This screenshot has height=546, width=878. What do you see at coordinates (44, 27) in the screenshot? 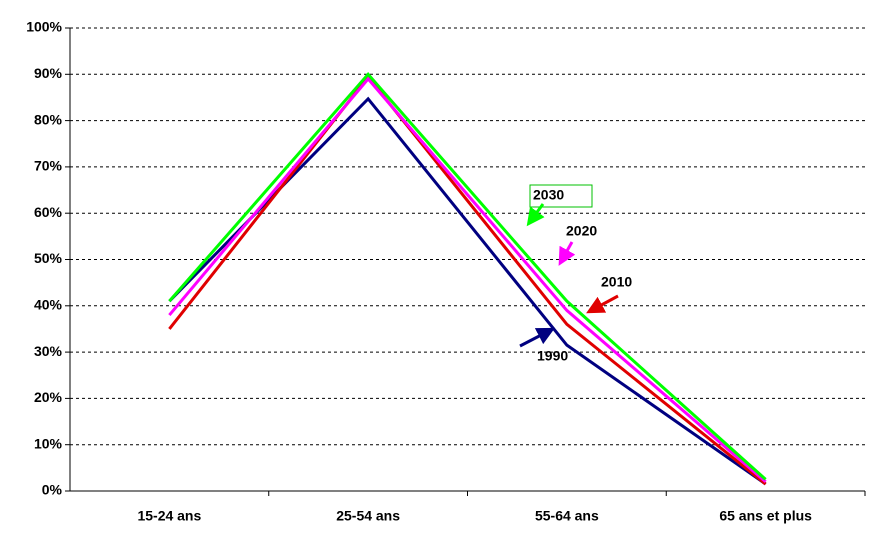
I see `y-tick-label: 100%` at bounding box center [44, 27].